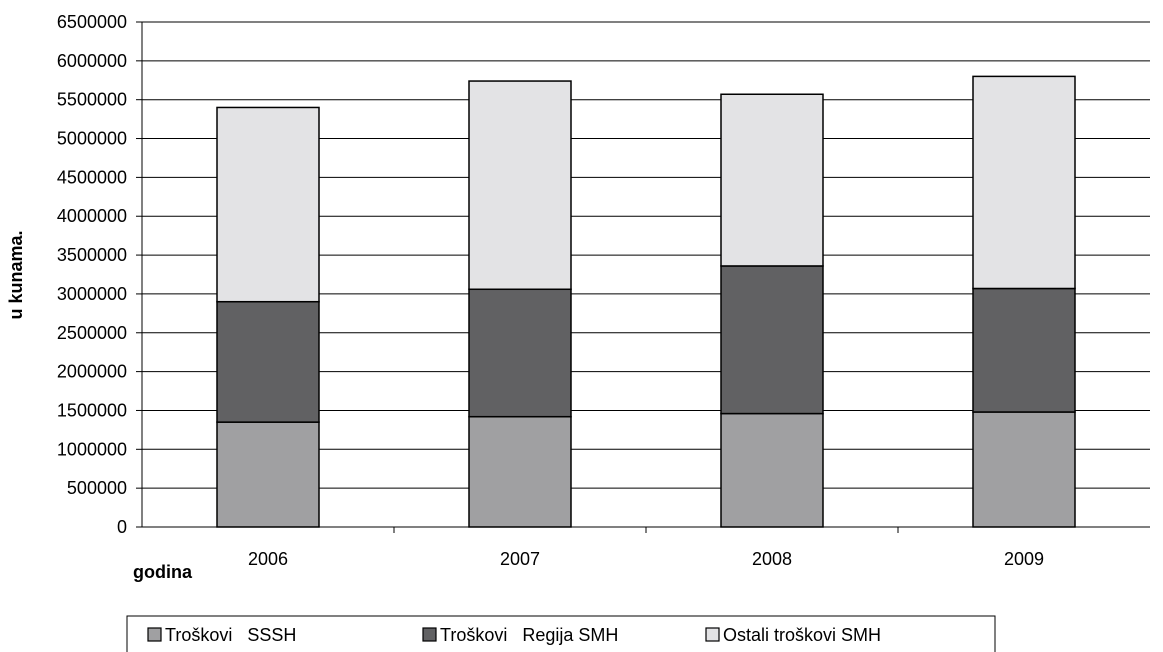 This screenshot has height=652, width=1163. I want to click on y-tick-label: 3000000, so click(92, 294).